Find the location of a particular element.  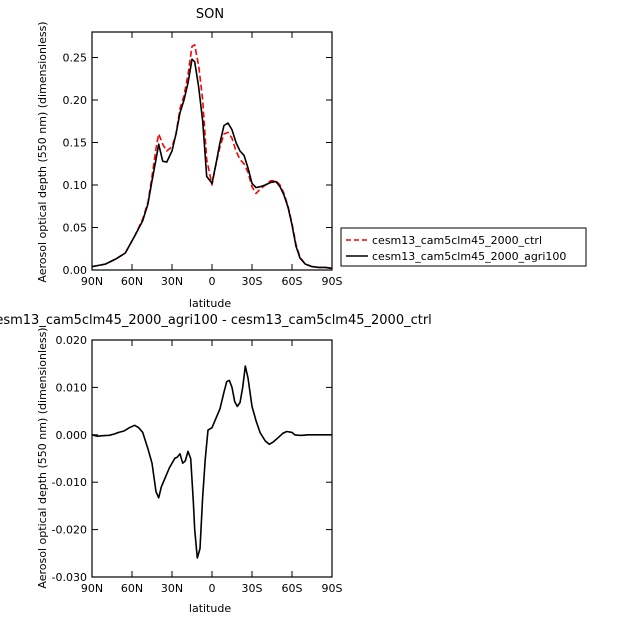

chart-son-xlabel: latitude is located at coordinates (210, 303).